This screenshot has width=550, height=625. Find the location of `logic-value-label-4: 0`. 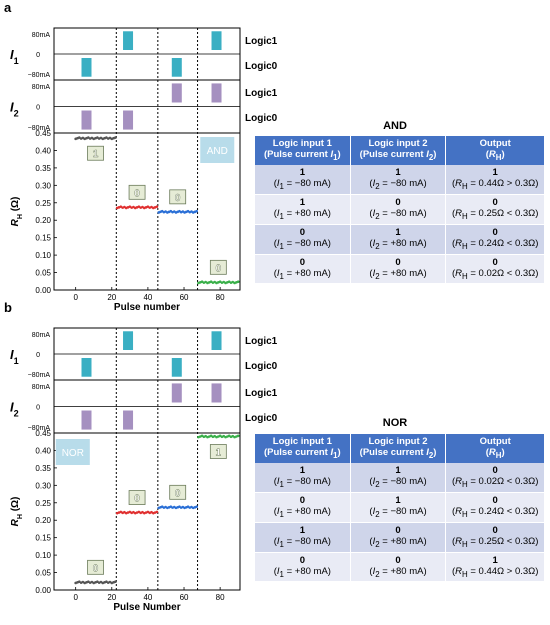

logic-value-label-4: 0 is located at coordinates (219, 268).